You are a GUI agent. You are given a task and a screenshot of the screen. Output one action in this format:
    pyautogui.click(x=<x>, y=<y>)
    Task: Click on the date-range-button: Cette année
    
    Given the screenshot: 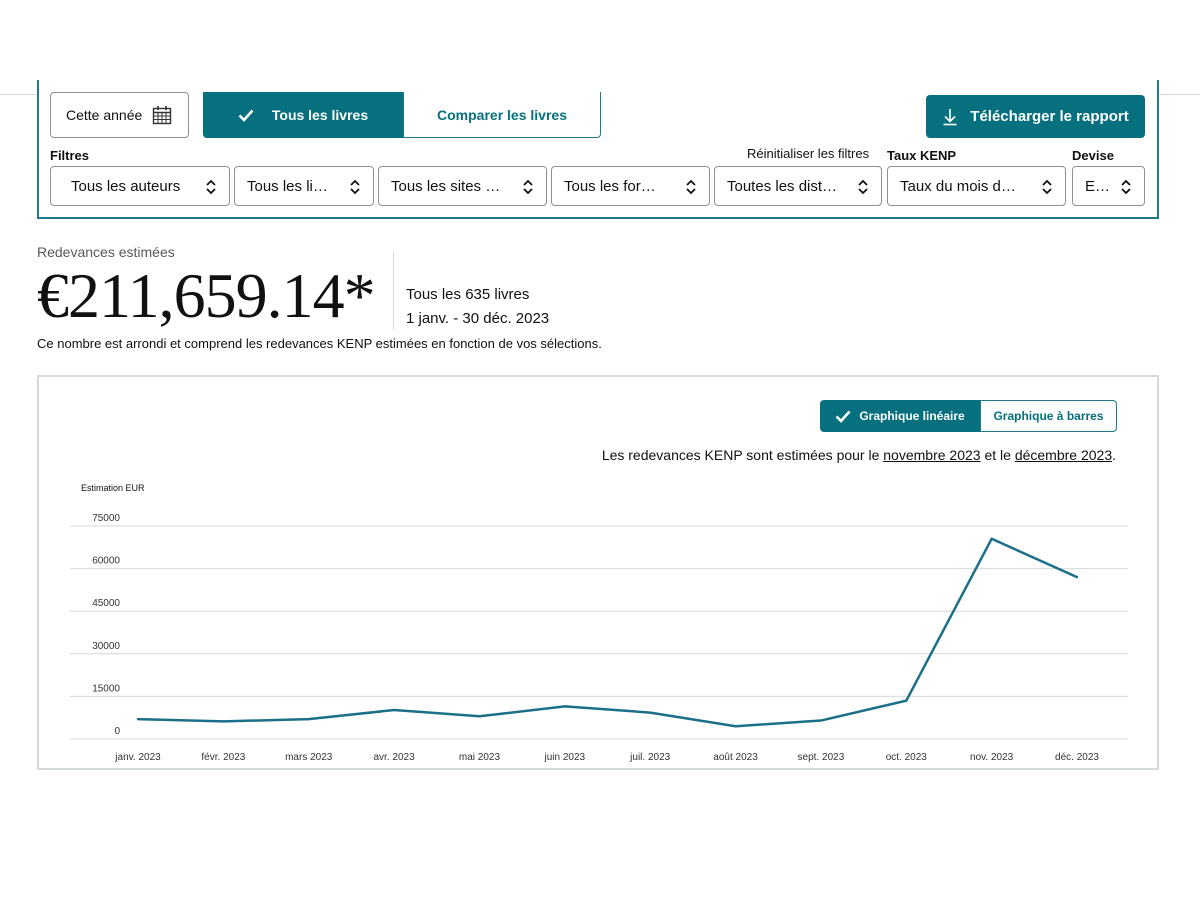 What is the action you would take?
    pyautogui.click(x=119, y=115)
    